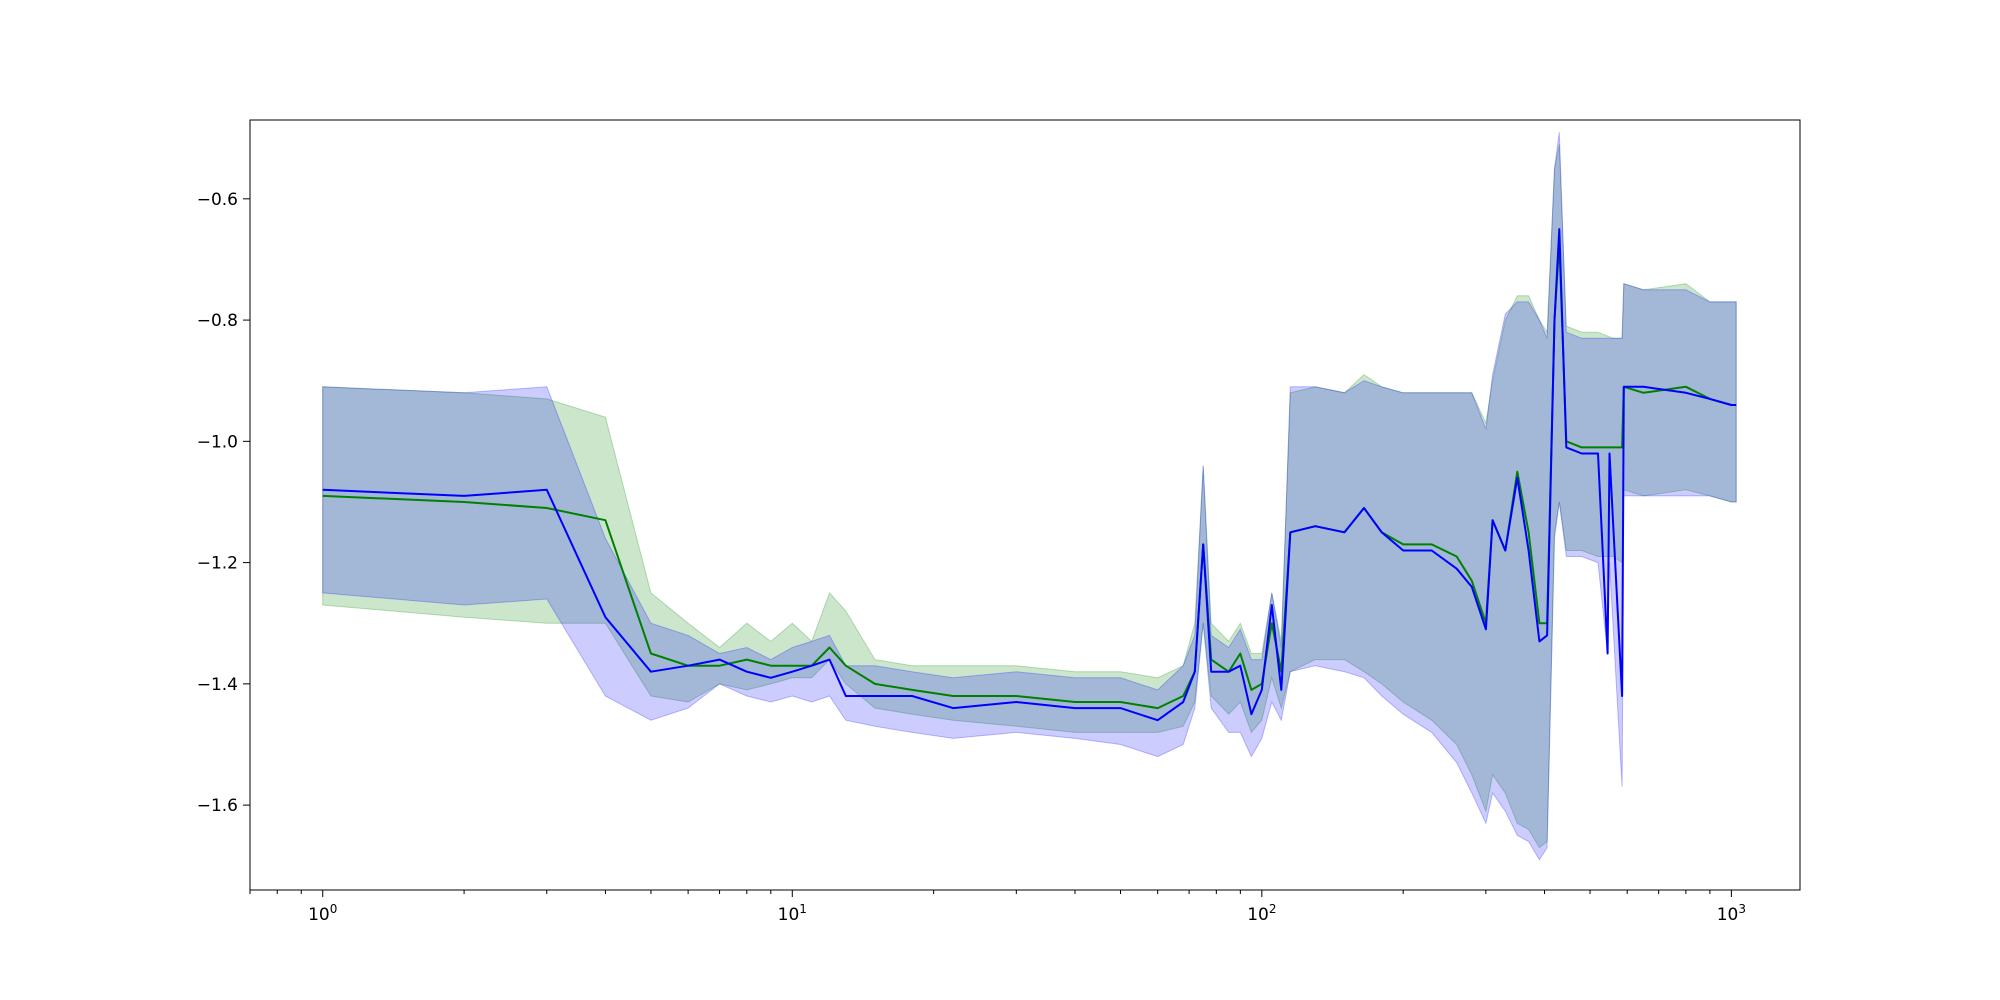 This screenshot has height=1000, width=2000. I want to click on x-tick-label: 10³, so click(1731, 913).